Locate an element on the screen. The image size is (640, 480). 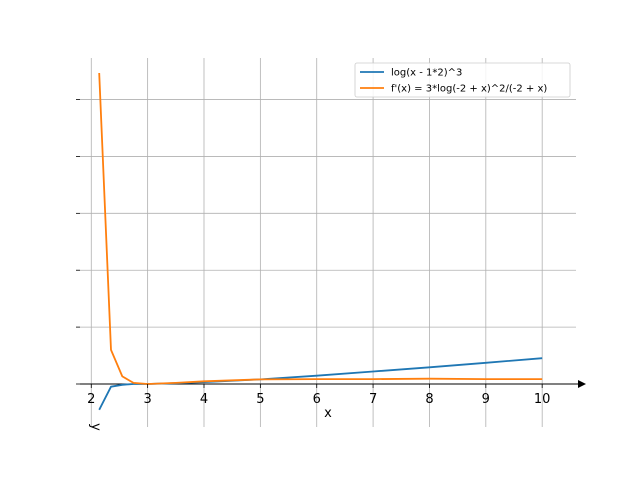
x-tick-label: 2 is located at coordinates (91, 399).